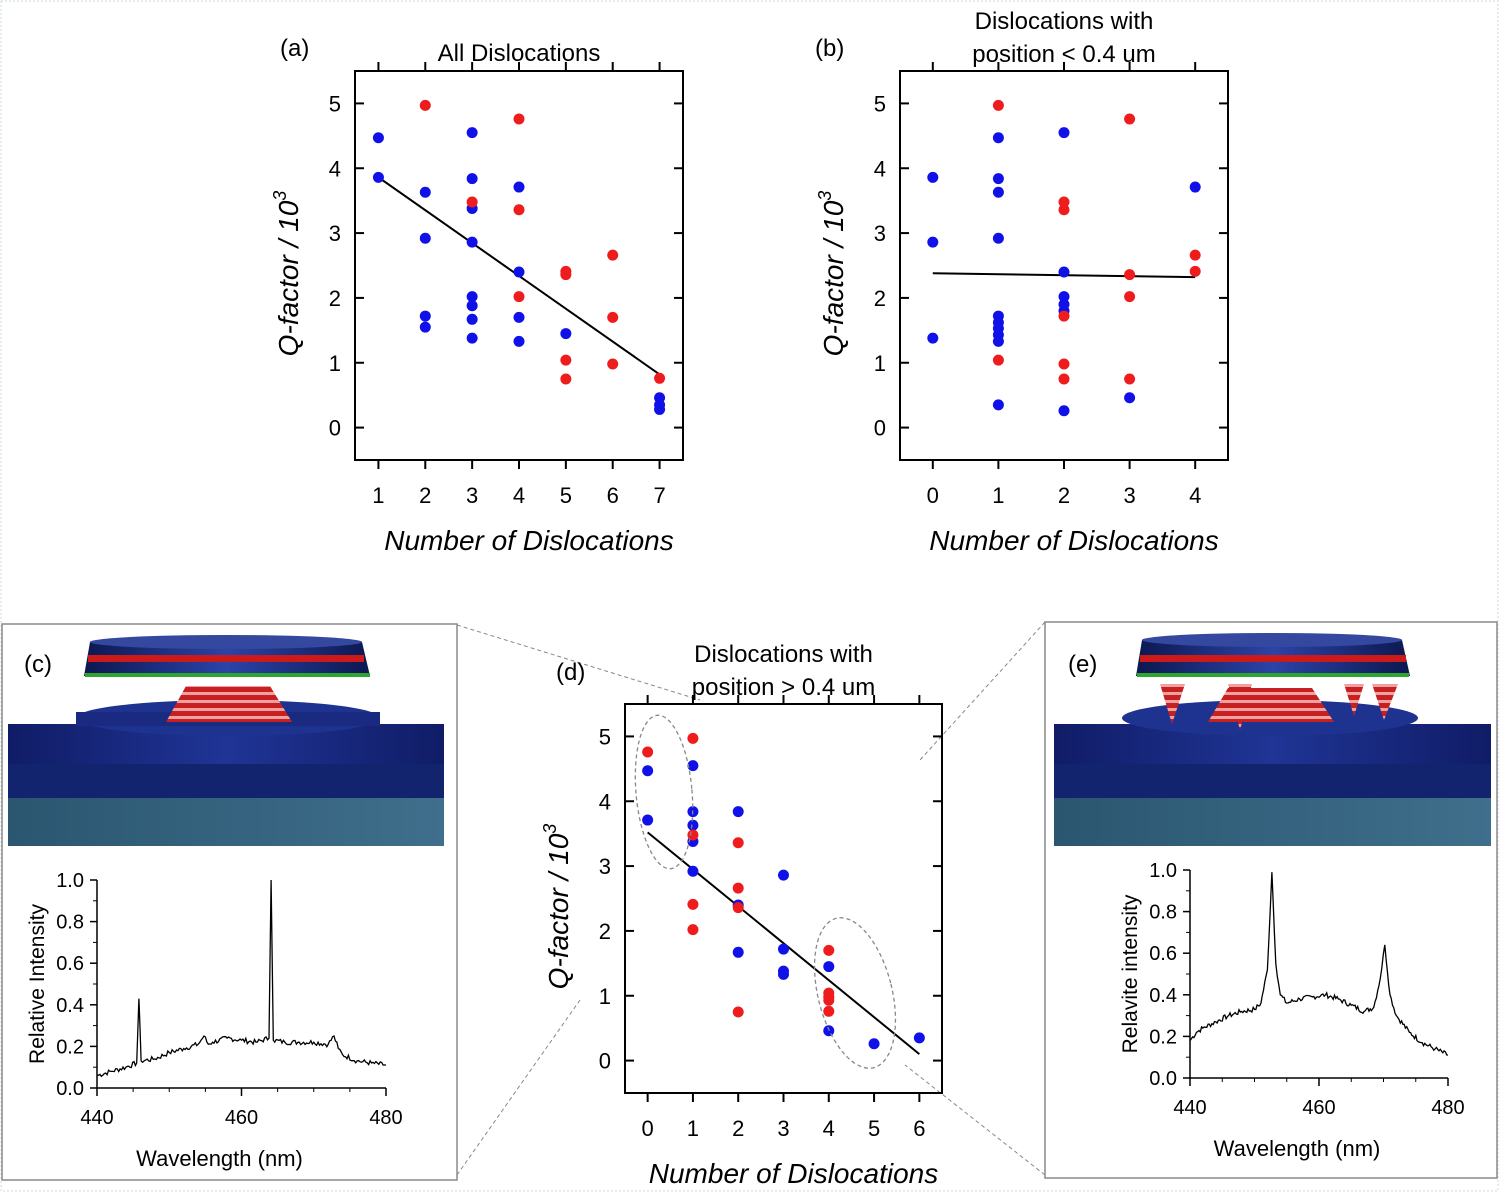 This screenshot has width=1500, height=1193. What do you see at coordinates (1163, 871) in the screenshot?
I see `y-tick-label: 1.0` at bounding box center [1163, 871].